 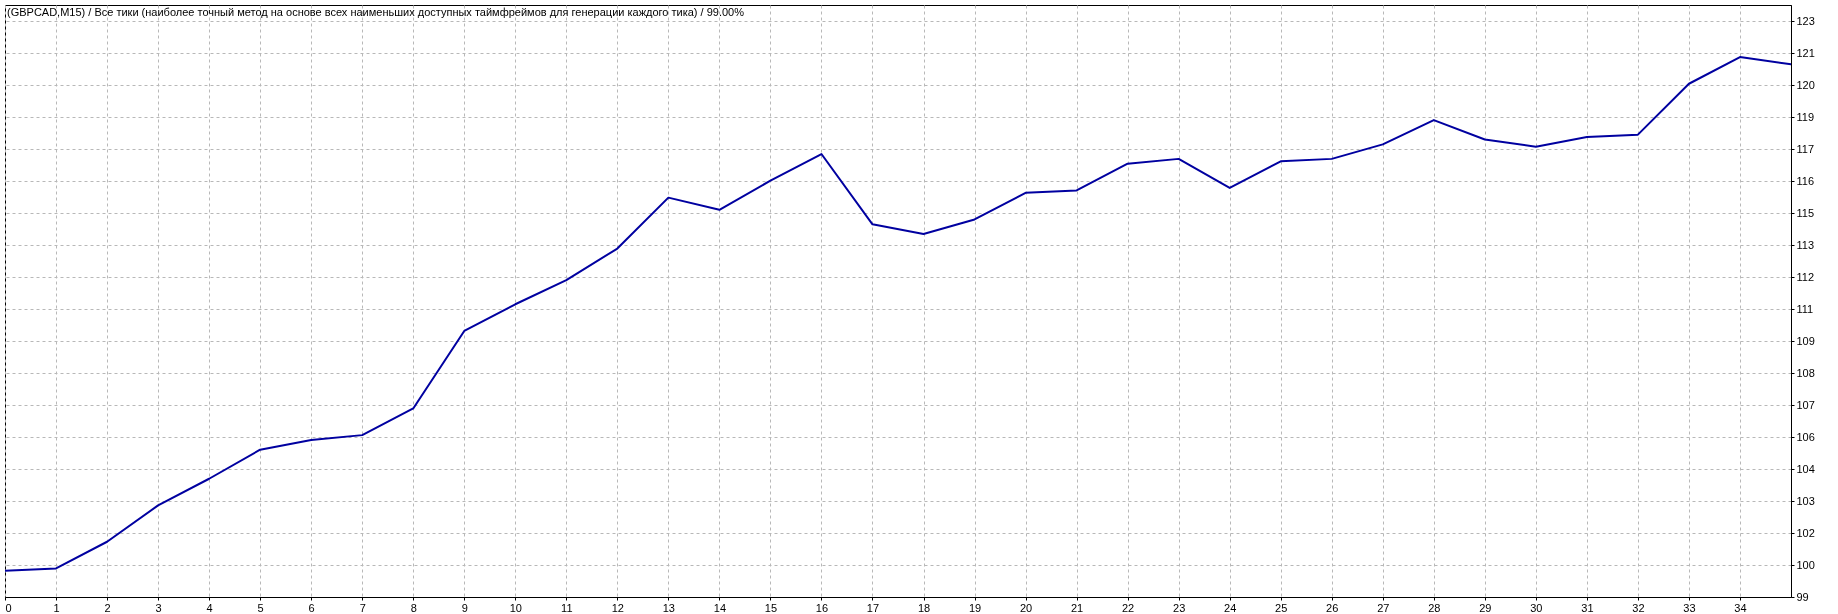 I want to click on x-tick-label: 30, so click(x=1536, y=607).